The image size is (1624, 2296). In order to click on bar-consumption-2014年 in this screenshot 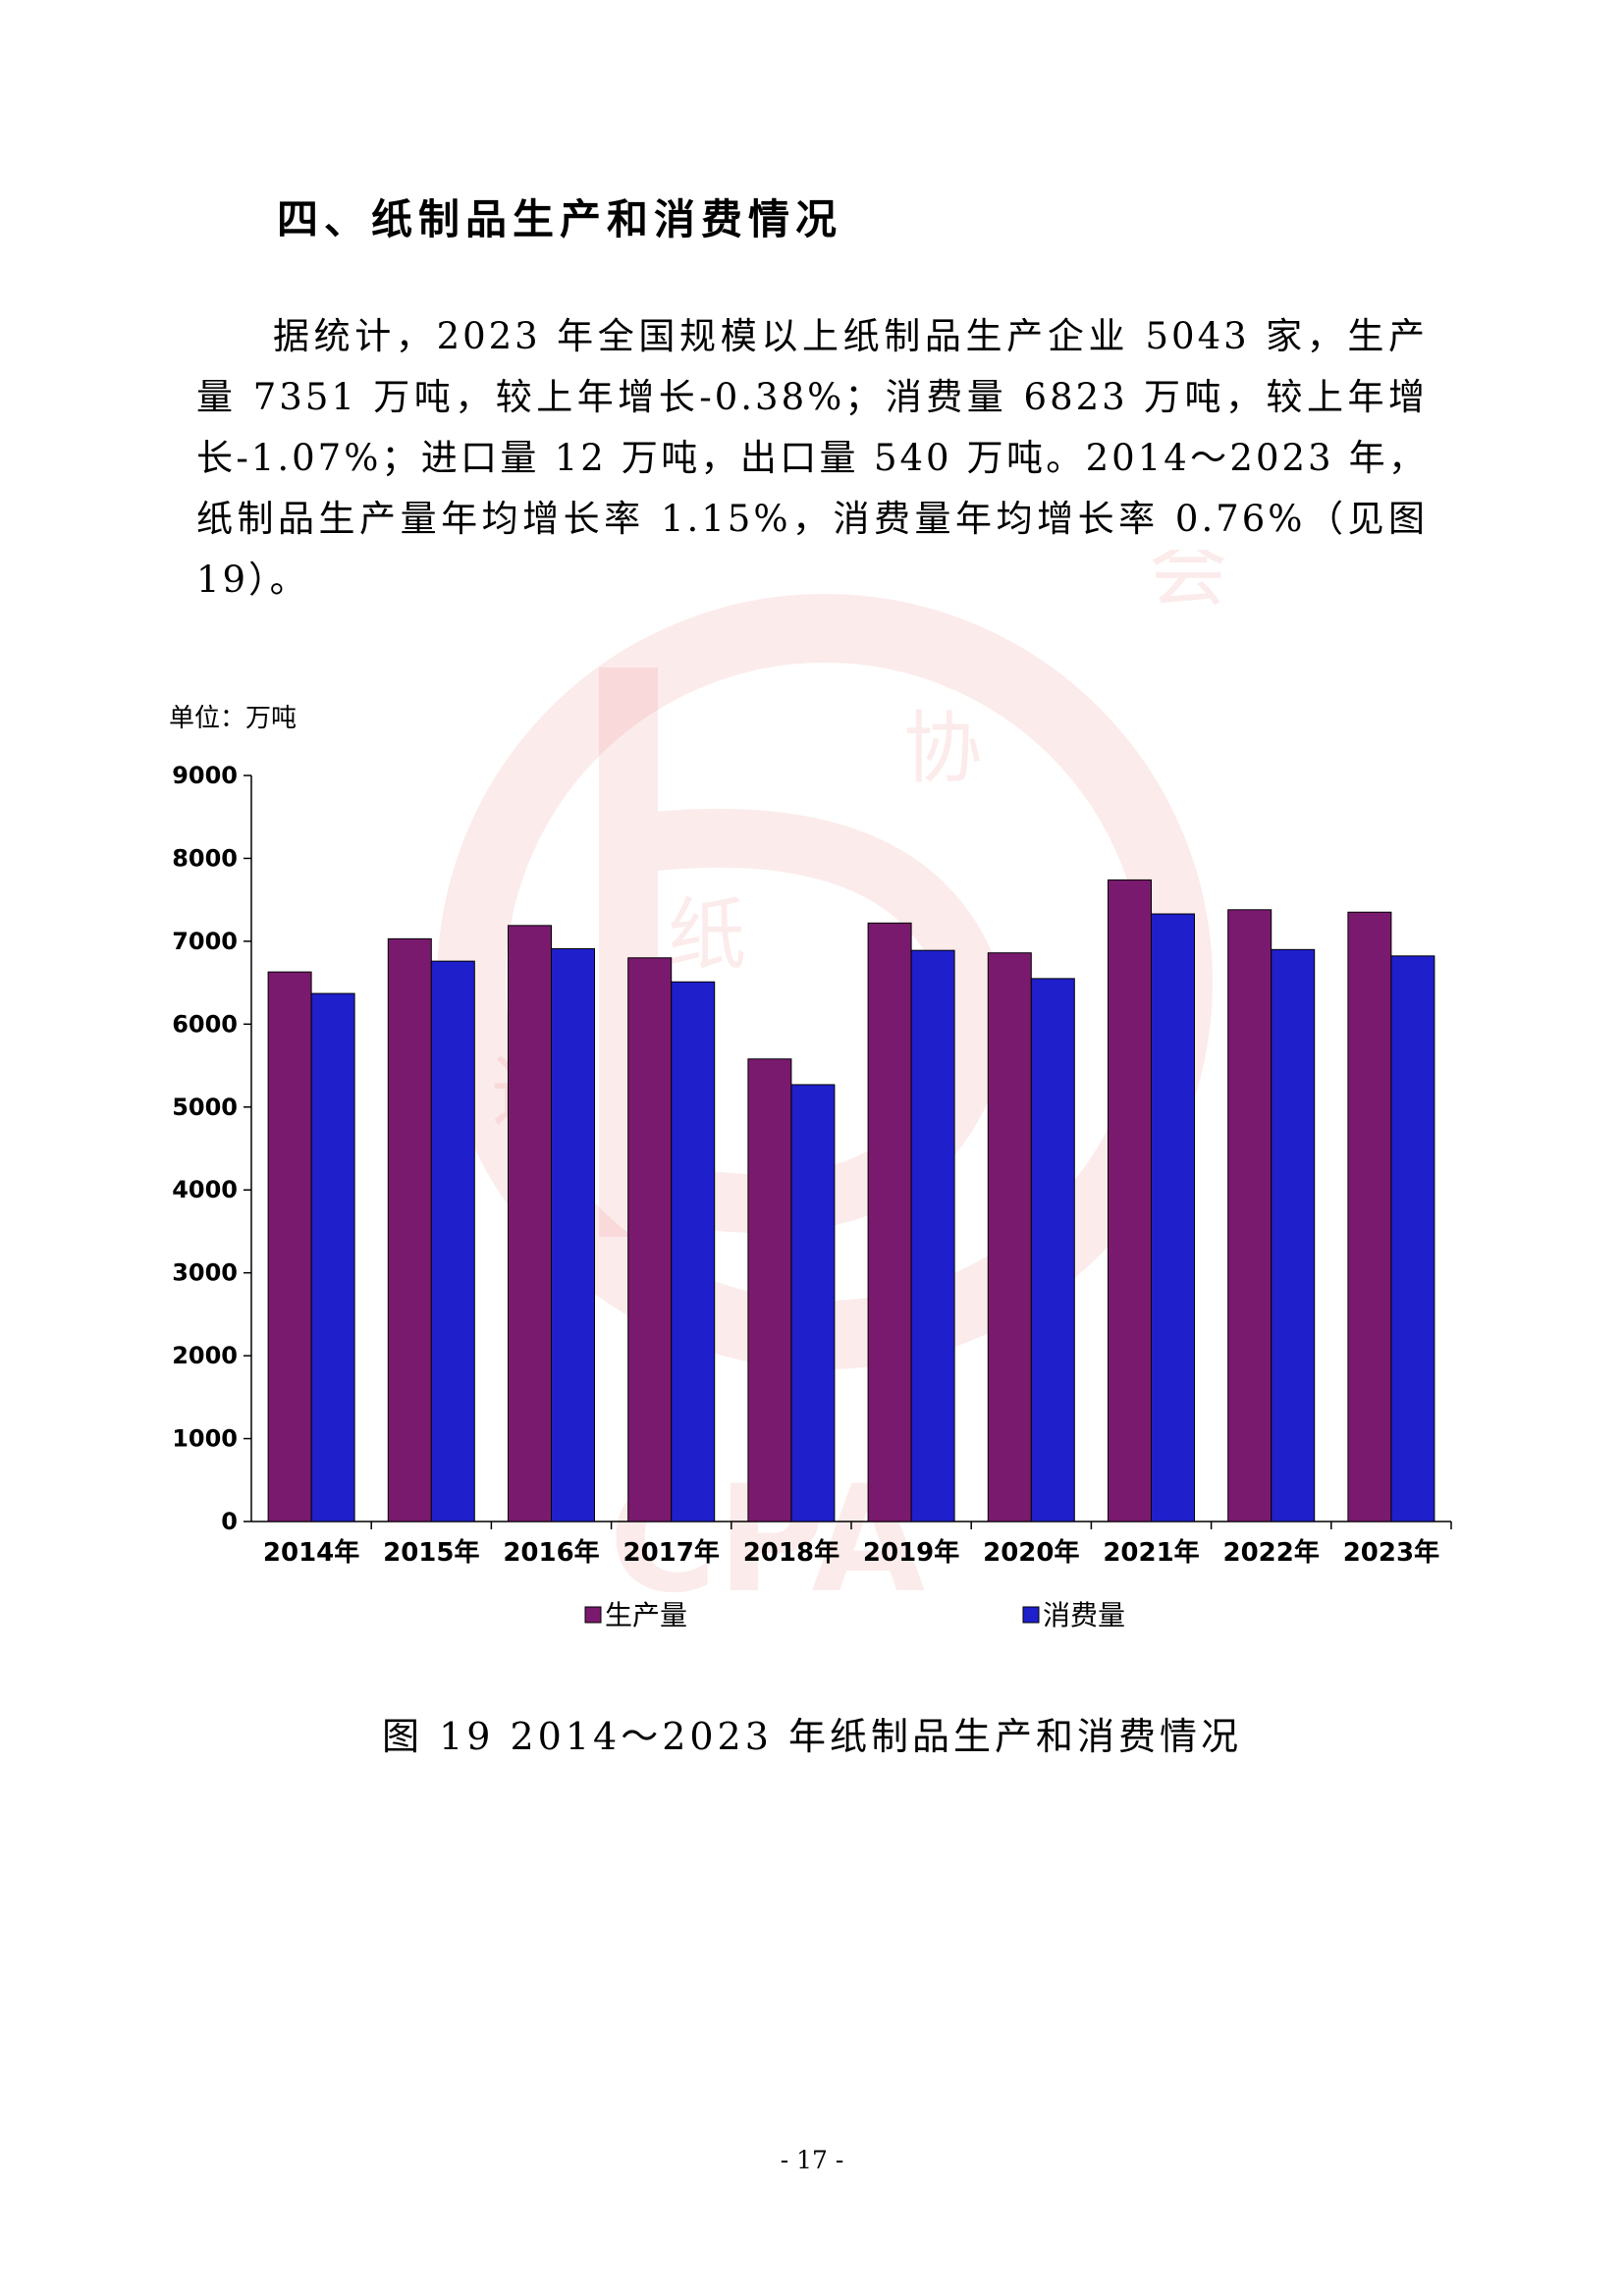, I will do `click(332, 1257)`.